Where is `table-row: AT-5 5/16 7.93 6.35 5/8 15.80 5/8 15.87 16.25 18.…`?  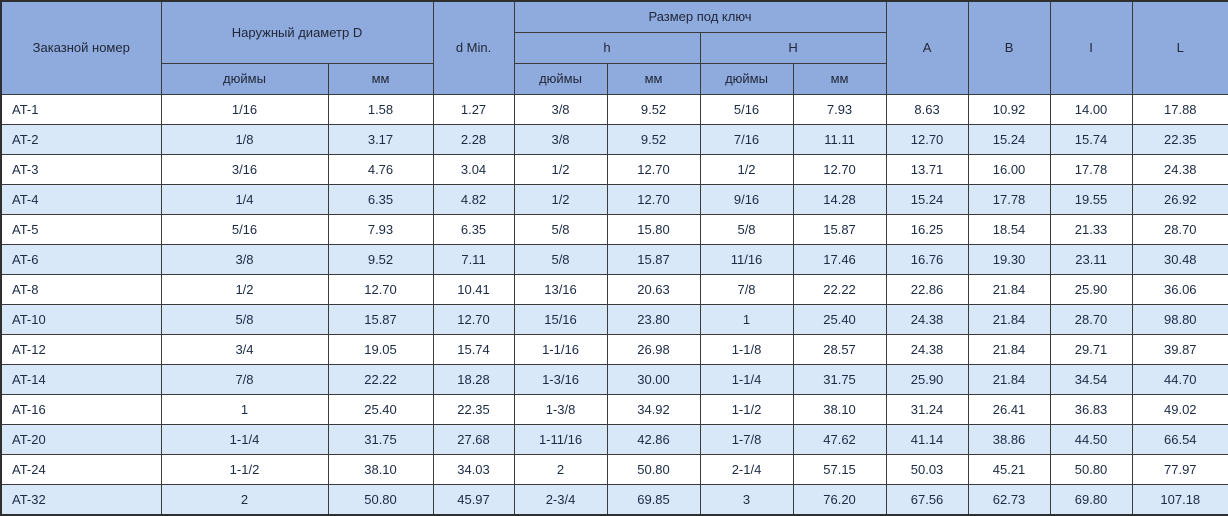
table-row: AT-5 5/16 7.93 6.35 5/8 15.80 5/8 15.87 16.25 18.… is located at coordinates (614, 229).